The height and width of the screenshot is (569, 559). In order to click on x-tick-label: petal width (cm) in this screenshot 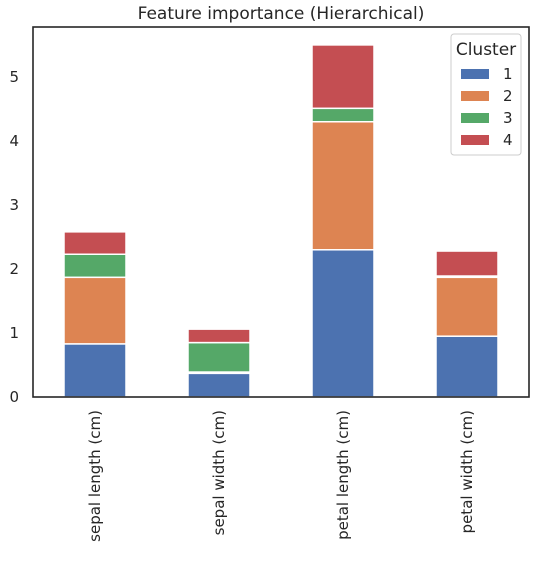, I will do `click(467, 471)`.